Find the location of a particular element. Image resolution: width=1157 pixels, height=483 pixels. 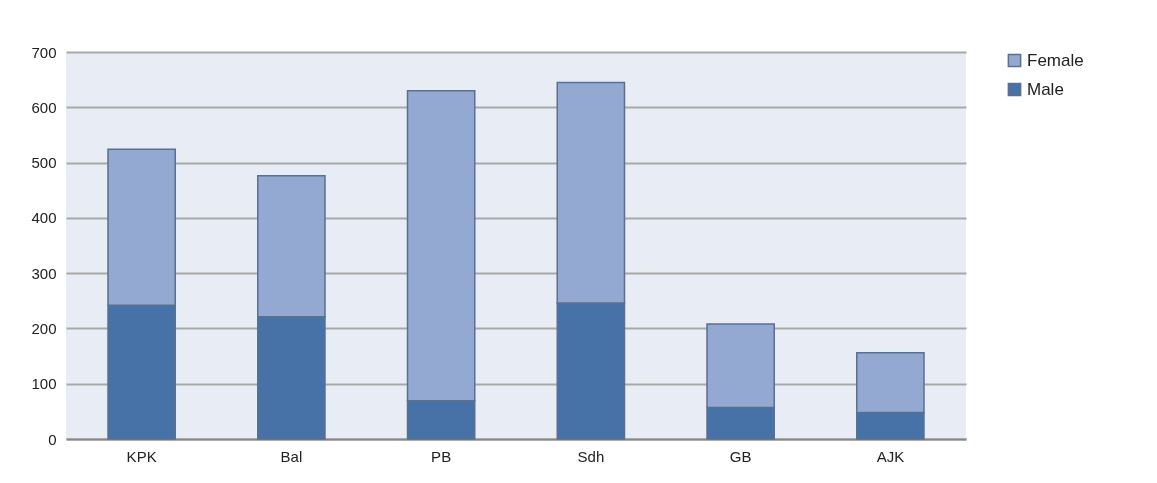

y-tick-label: 300 is located at coordinates (44, 273).